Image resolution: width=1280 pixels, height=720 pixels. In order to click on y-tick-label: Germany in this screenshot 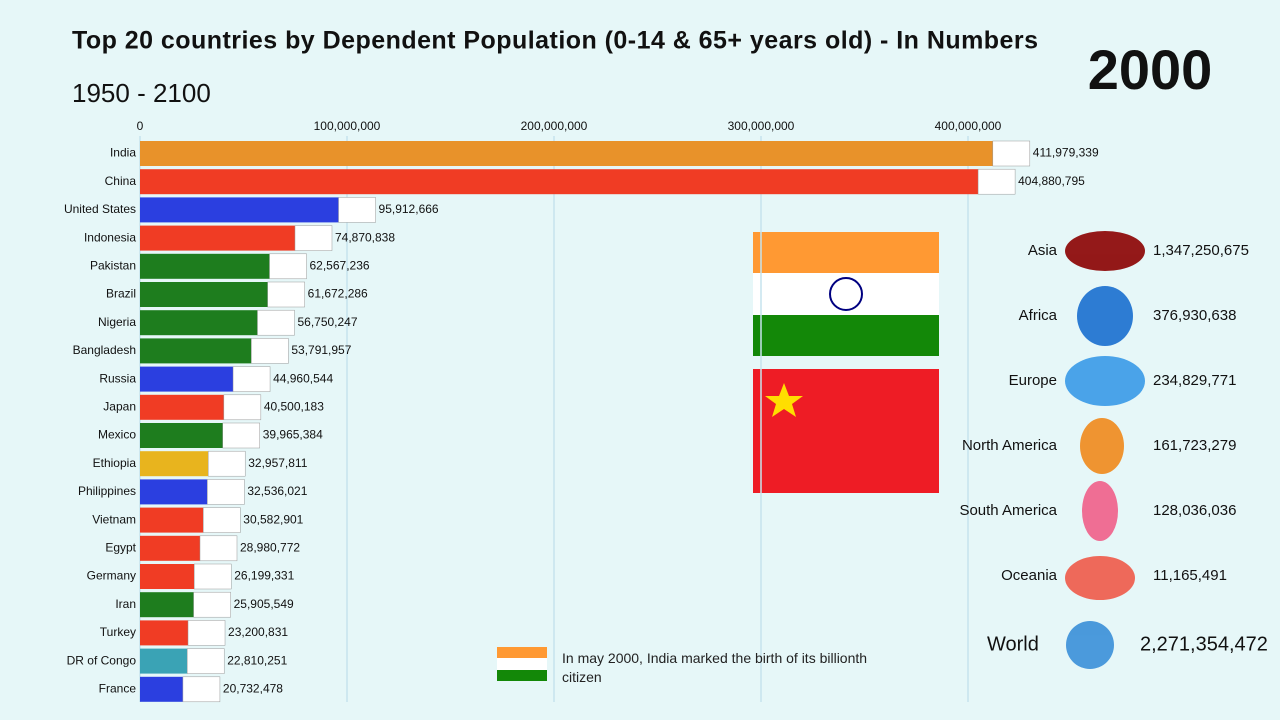, I will do `click(111, 576)`.